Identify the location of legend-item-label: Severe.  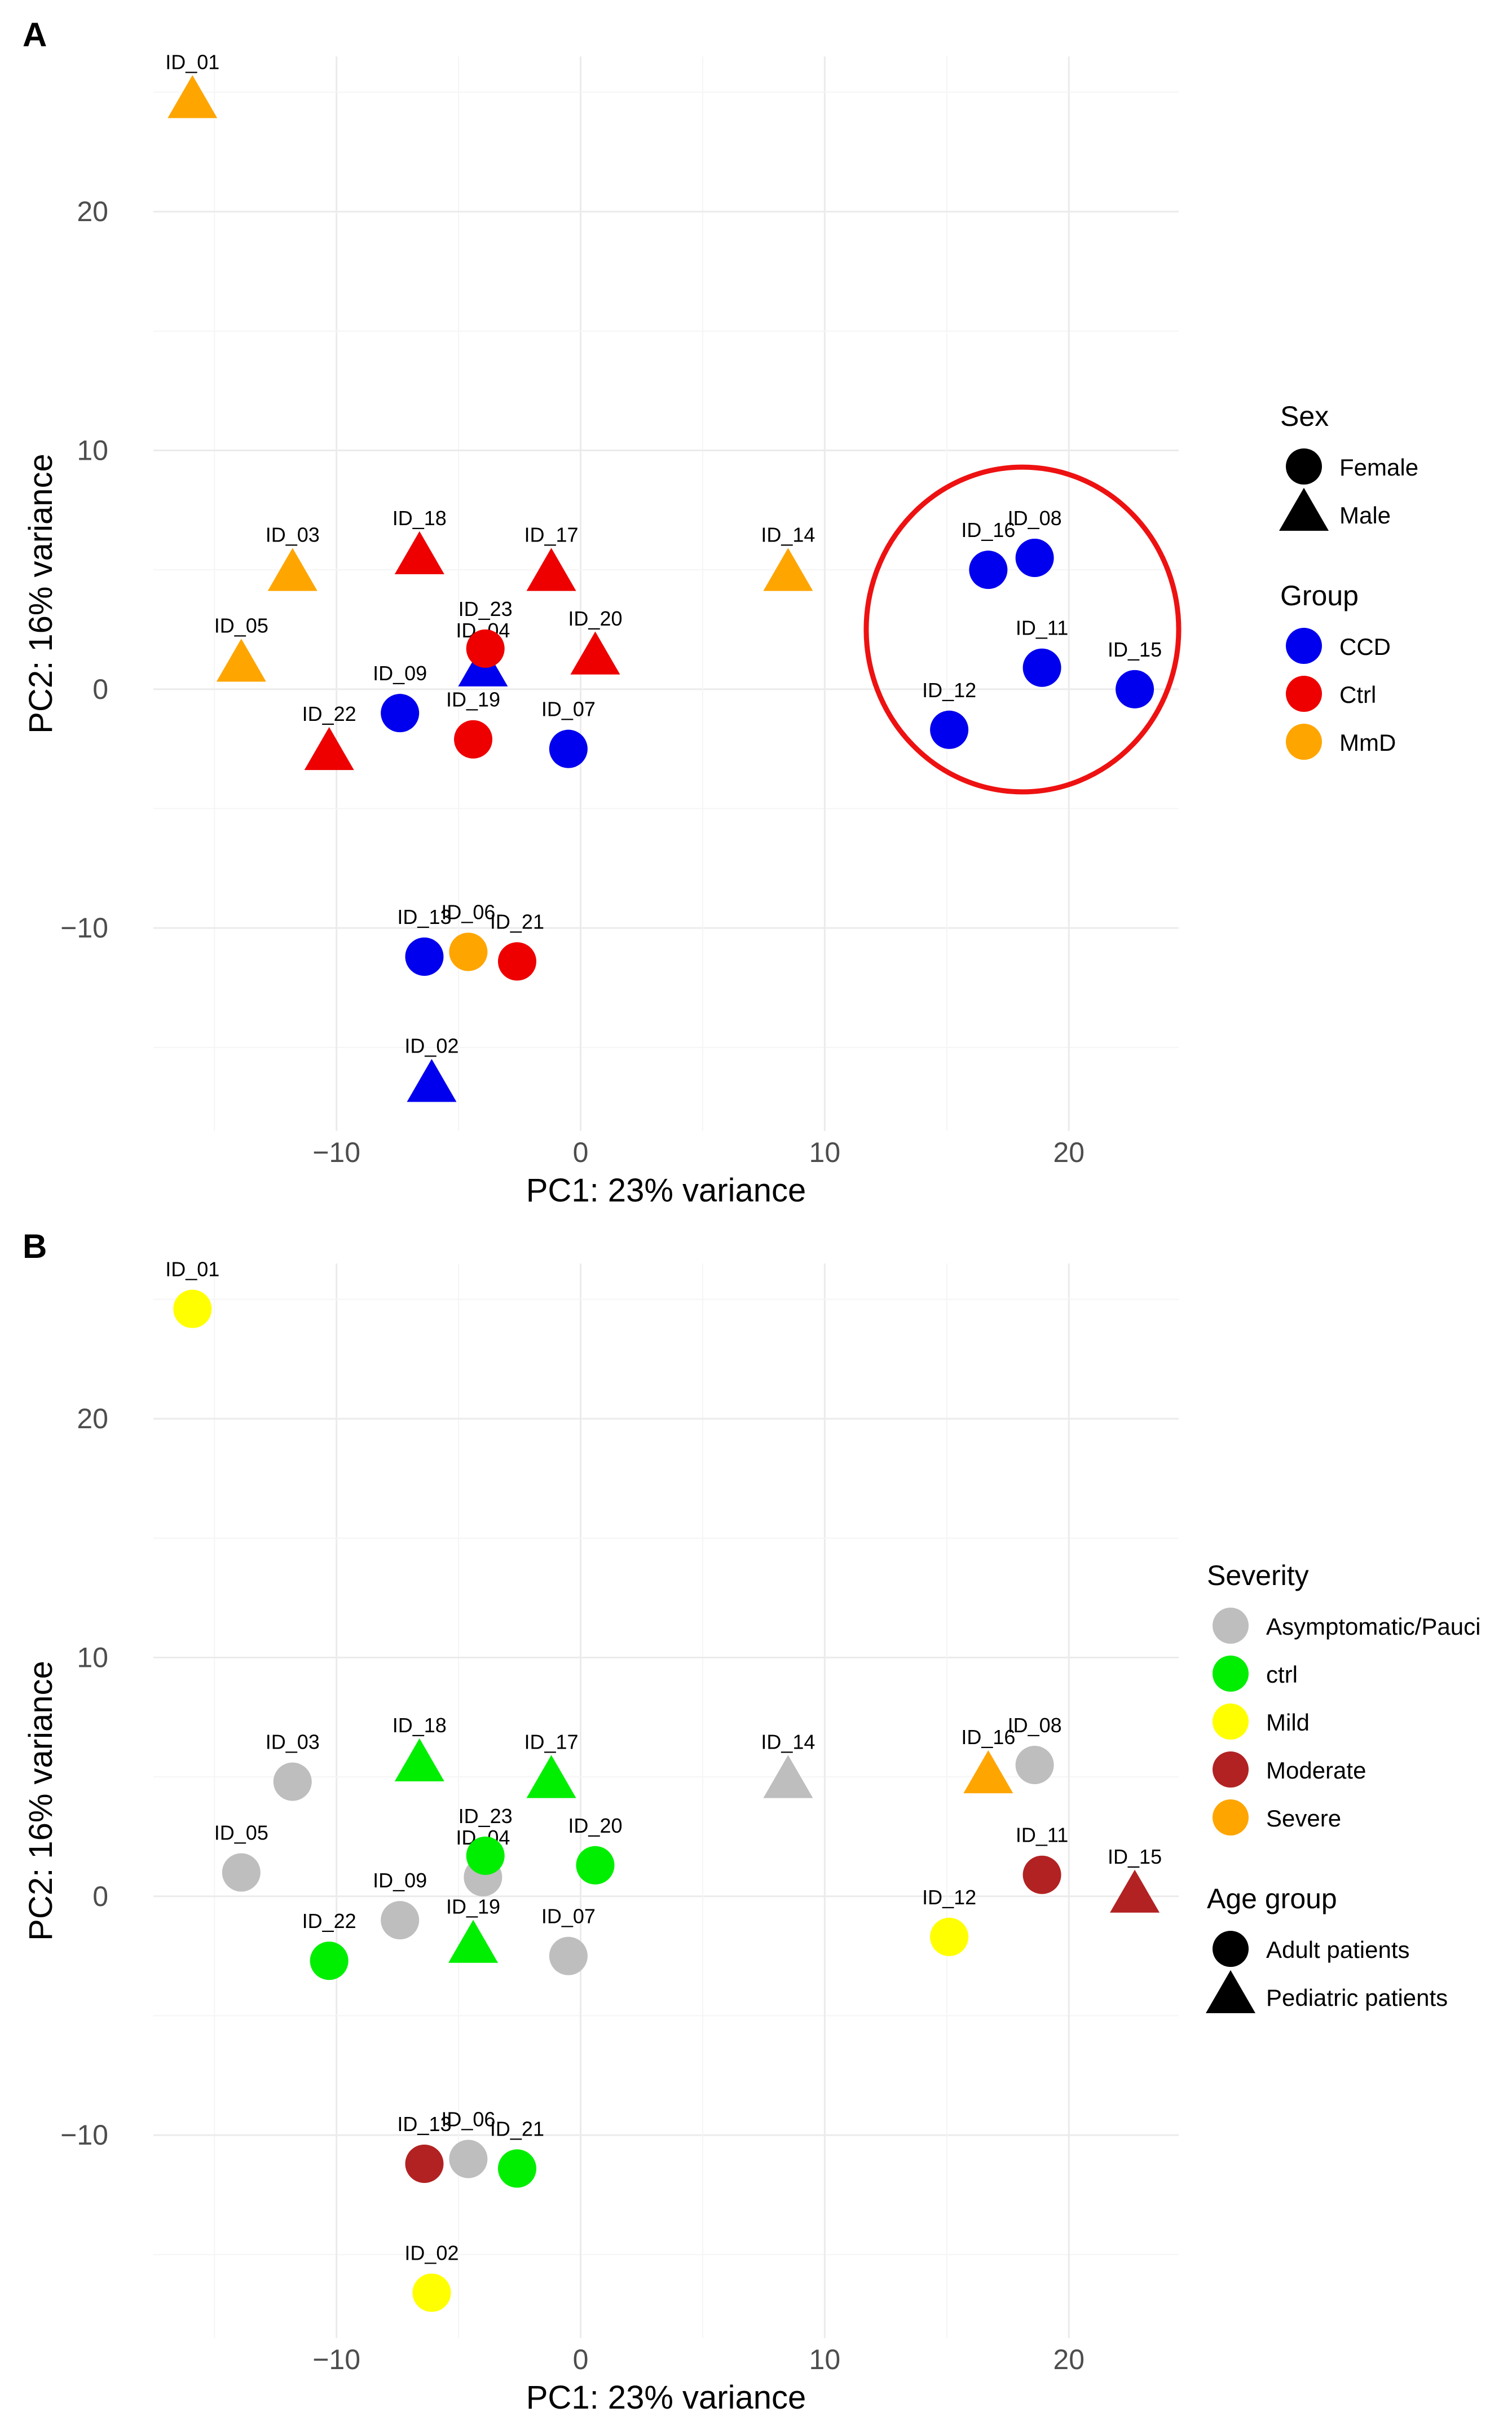
(1304, 1818).